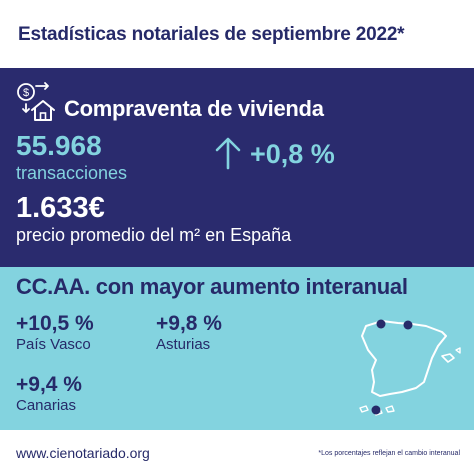 This screenshot has width=474, height=474. I want to click on price-value: 1.633€, so click(60, 208).